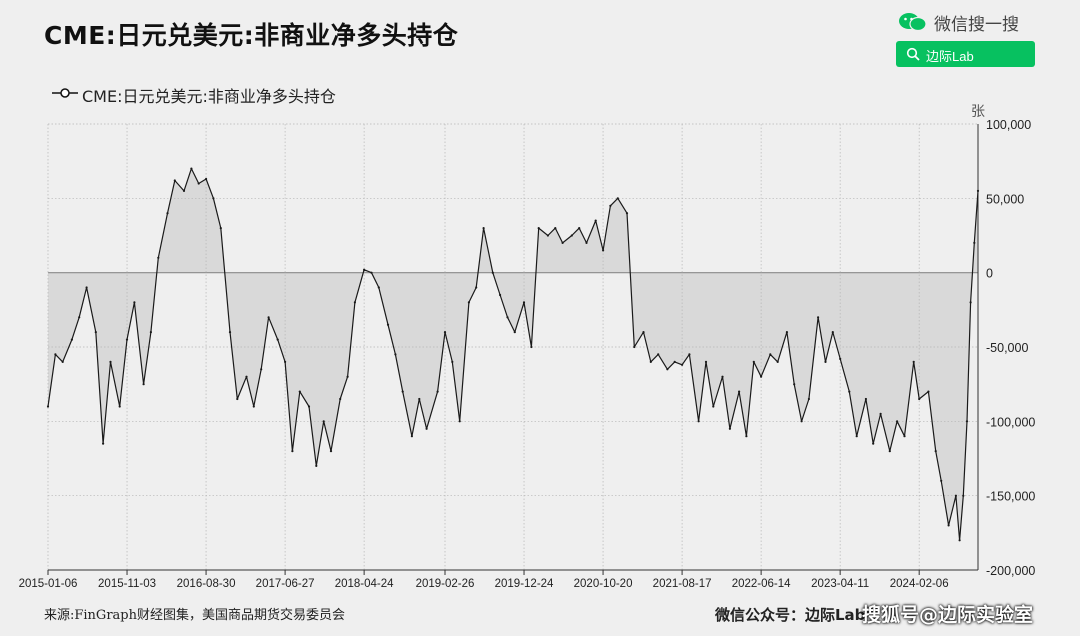 Image resolution: width=1080 pixels, height=636 pixels. What do you see at coordinates (978, 112) in the screenshot?
I see `y-axis-unit: 张` at bounding box center [978, 112].